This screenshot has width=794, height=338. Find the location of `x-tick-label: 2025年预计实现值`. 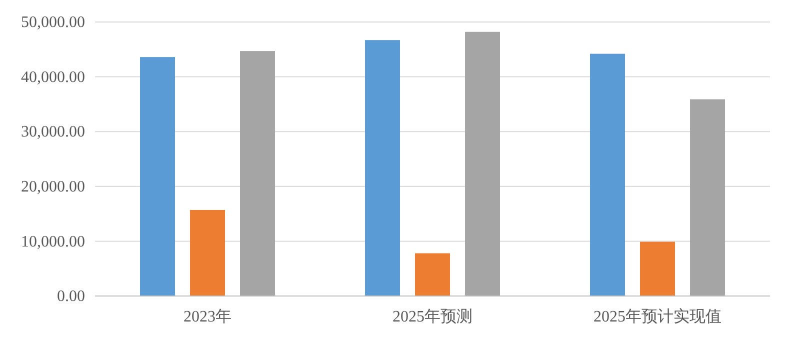

x-tick-label: 2025年预计实现值 is located at coordinates (658, 316).